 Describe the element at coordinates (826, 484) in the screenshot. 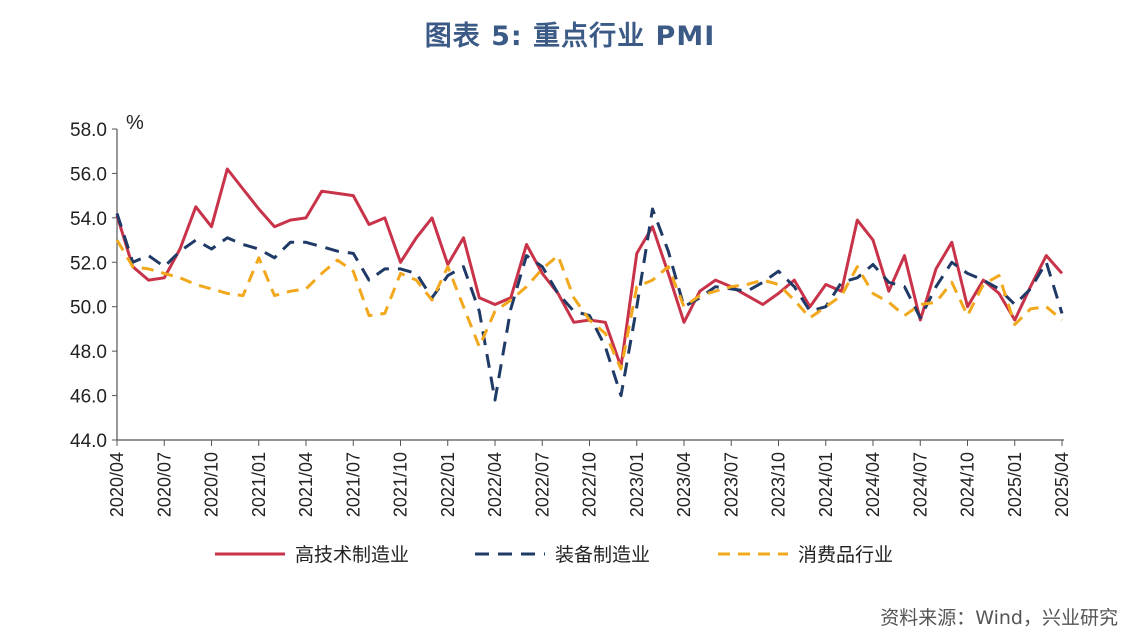

I see `x-tick-label: 2024/01` at that location.